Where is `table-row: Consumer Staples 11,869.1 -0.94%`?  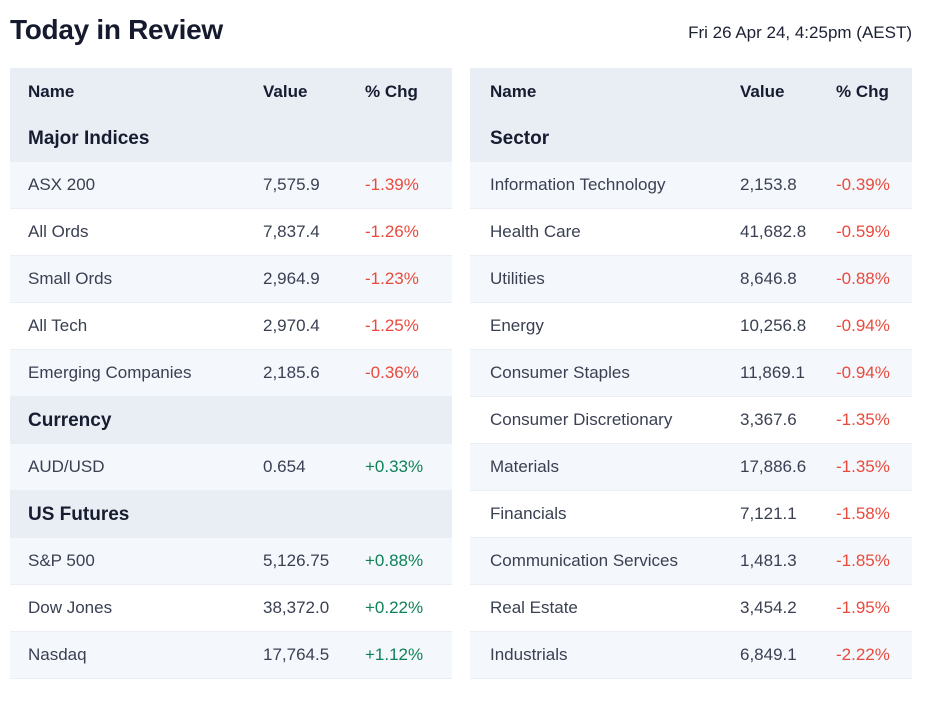
table-row: Consumer Staples 11,869.1 -0.94% is located at coordinates (691, 373).